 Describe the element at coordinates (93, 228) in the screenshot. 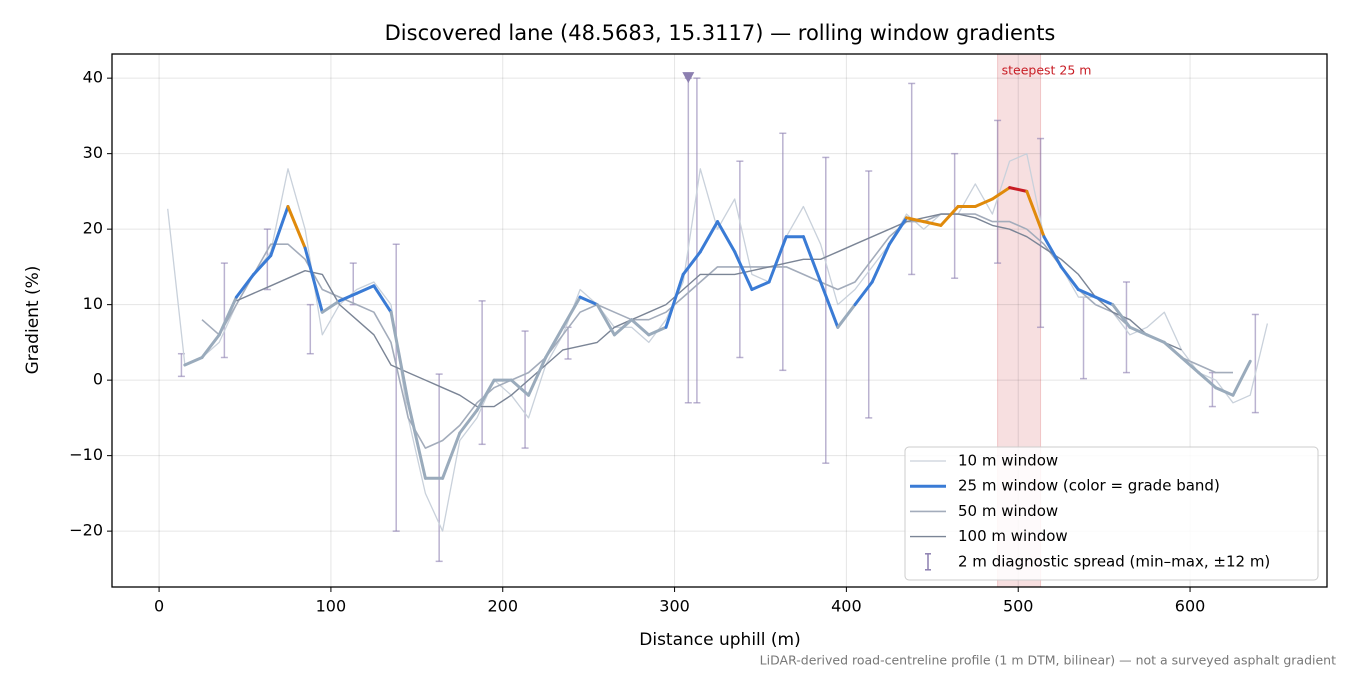

I see `y-tick-label: 20` at that location.